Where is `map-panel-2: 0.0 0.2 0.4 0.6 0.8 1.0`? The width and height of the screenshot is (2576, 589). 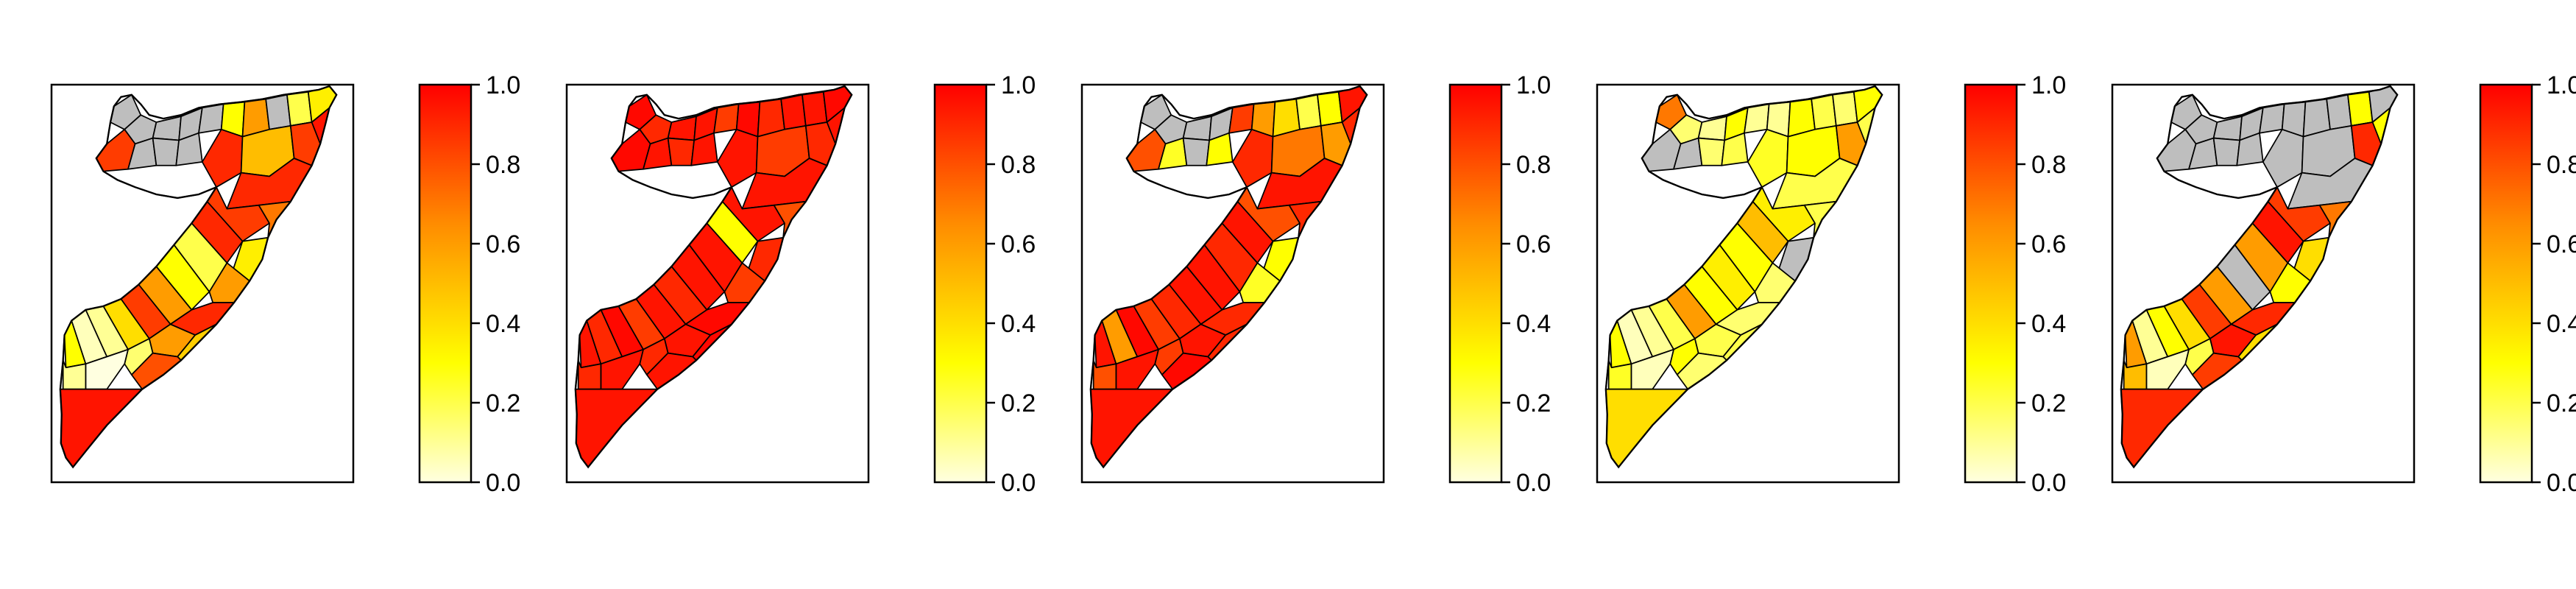 map-panel-2: 0.0 0.2 0.4 0.6 0.8 1.0 is located at coordinates (801, 284).